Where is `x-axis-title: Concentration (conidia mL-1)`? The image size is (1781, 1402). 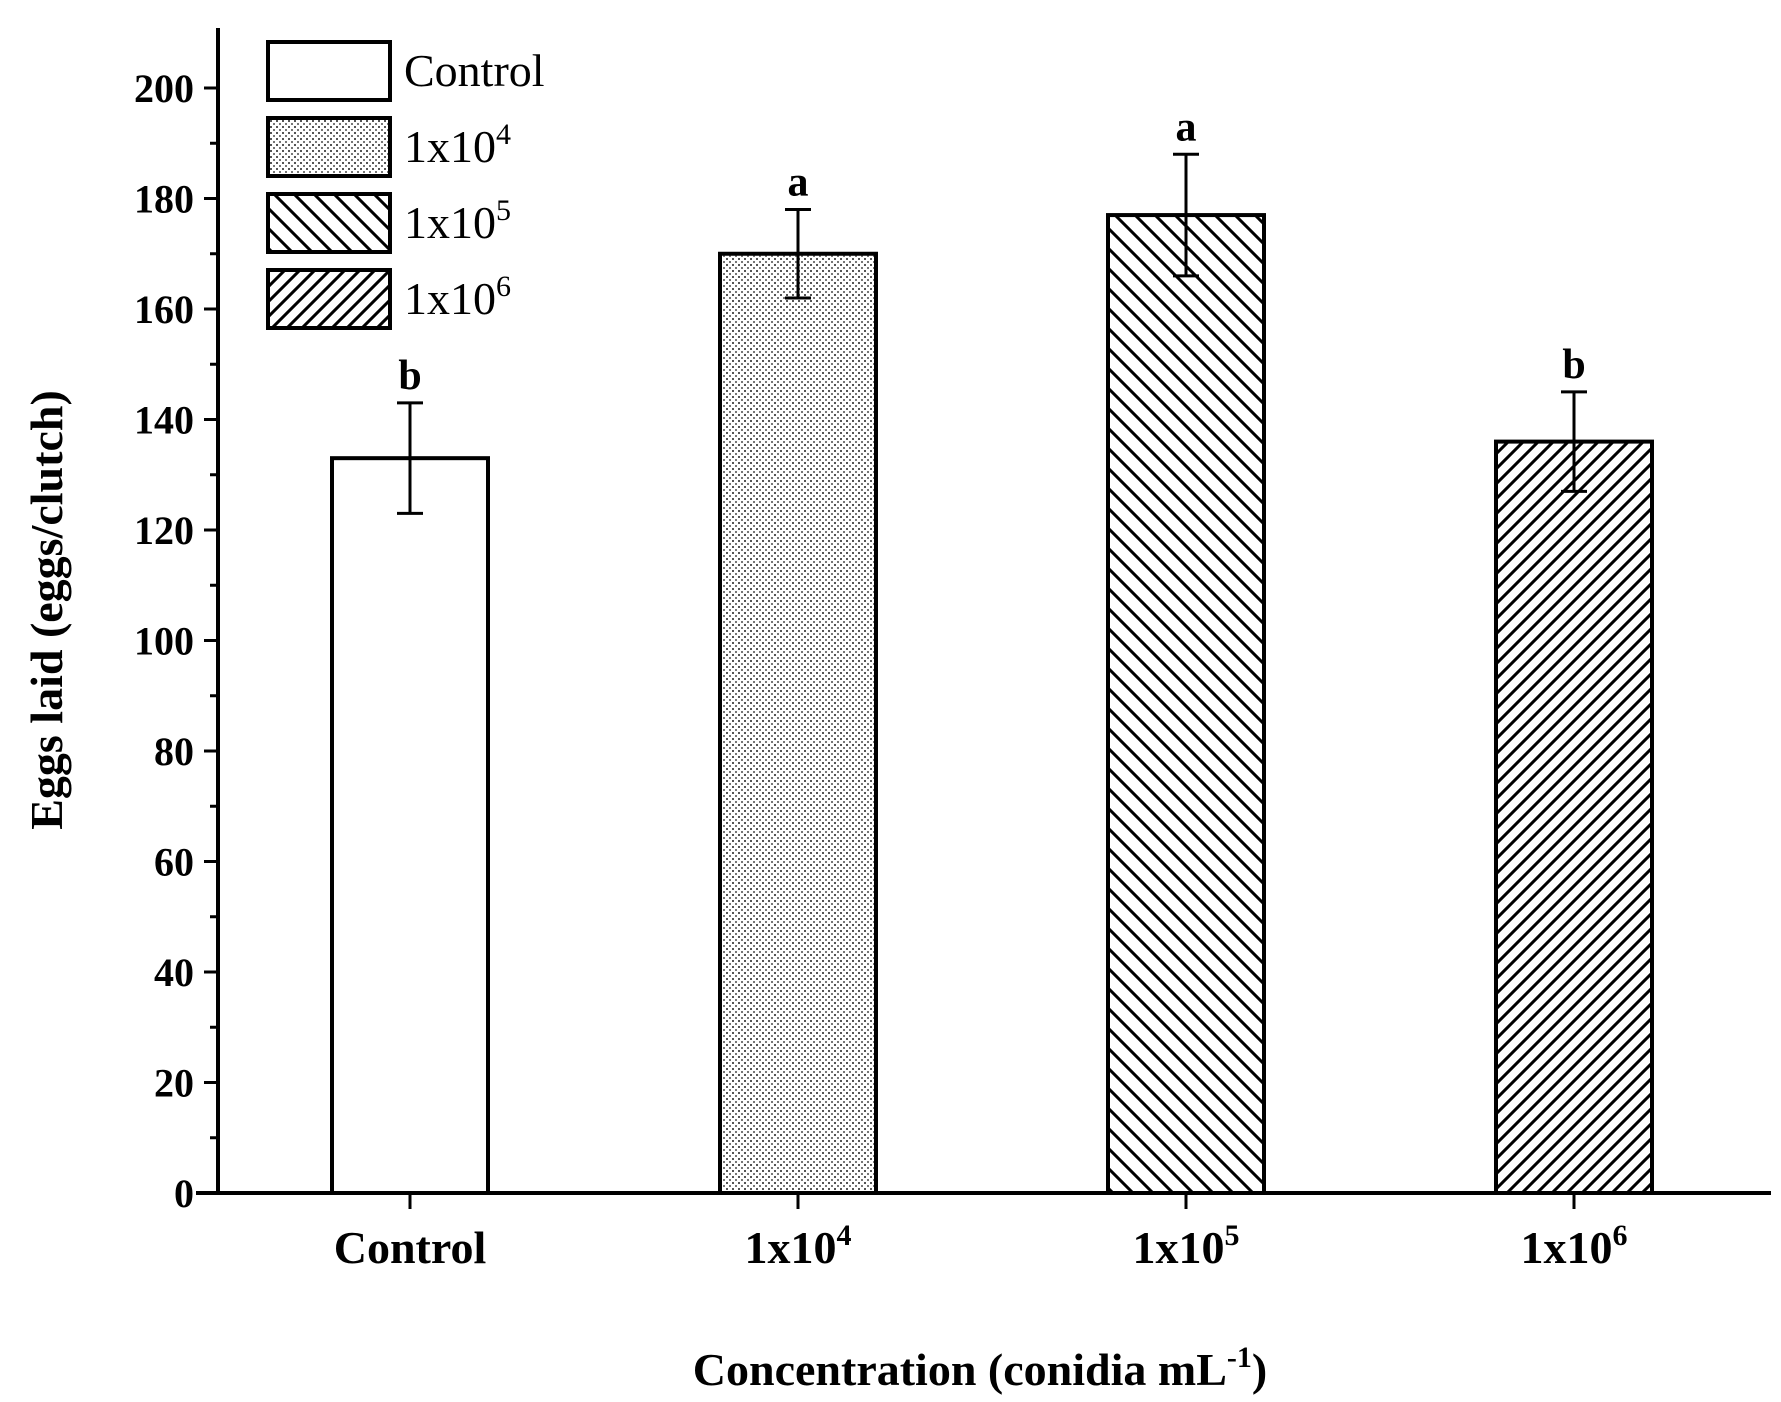
x-axis-title: Concentration (conidia mL-1) is located at coordinates (980, 1368).